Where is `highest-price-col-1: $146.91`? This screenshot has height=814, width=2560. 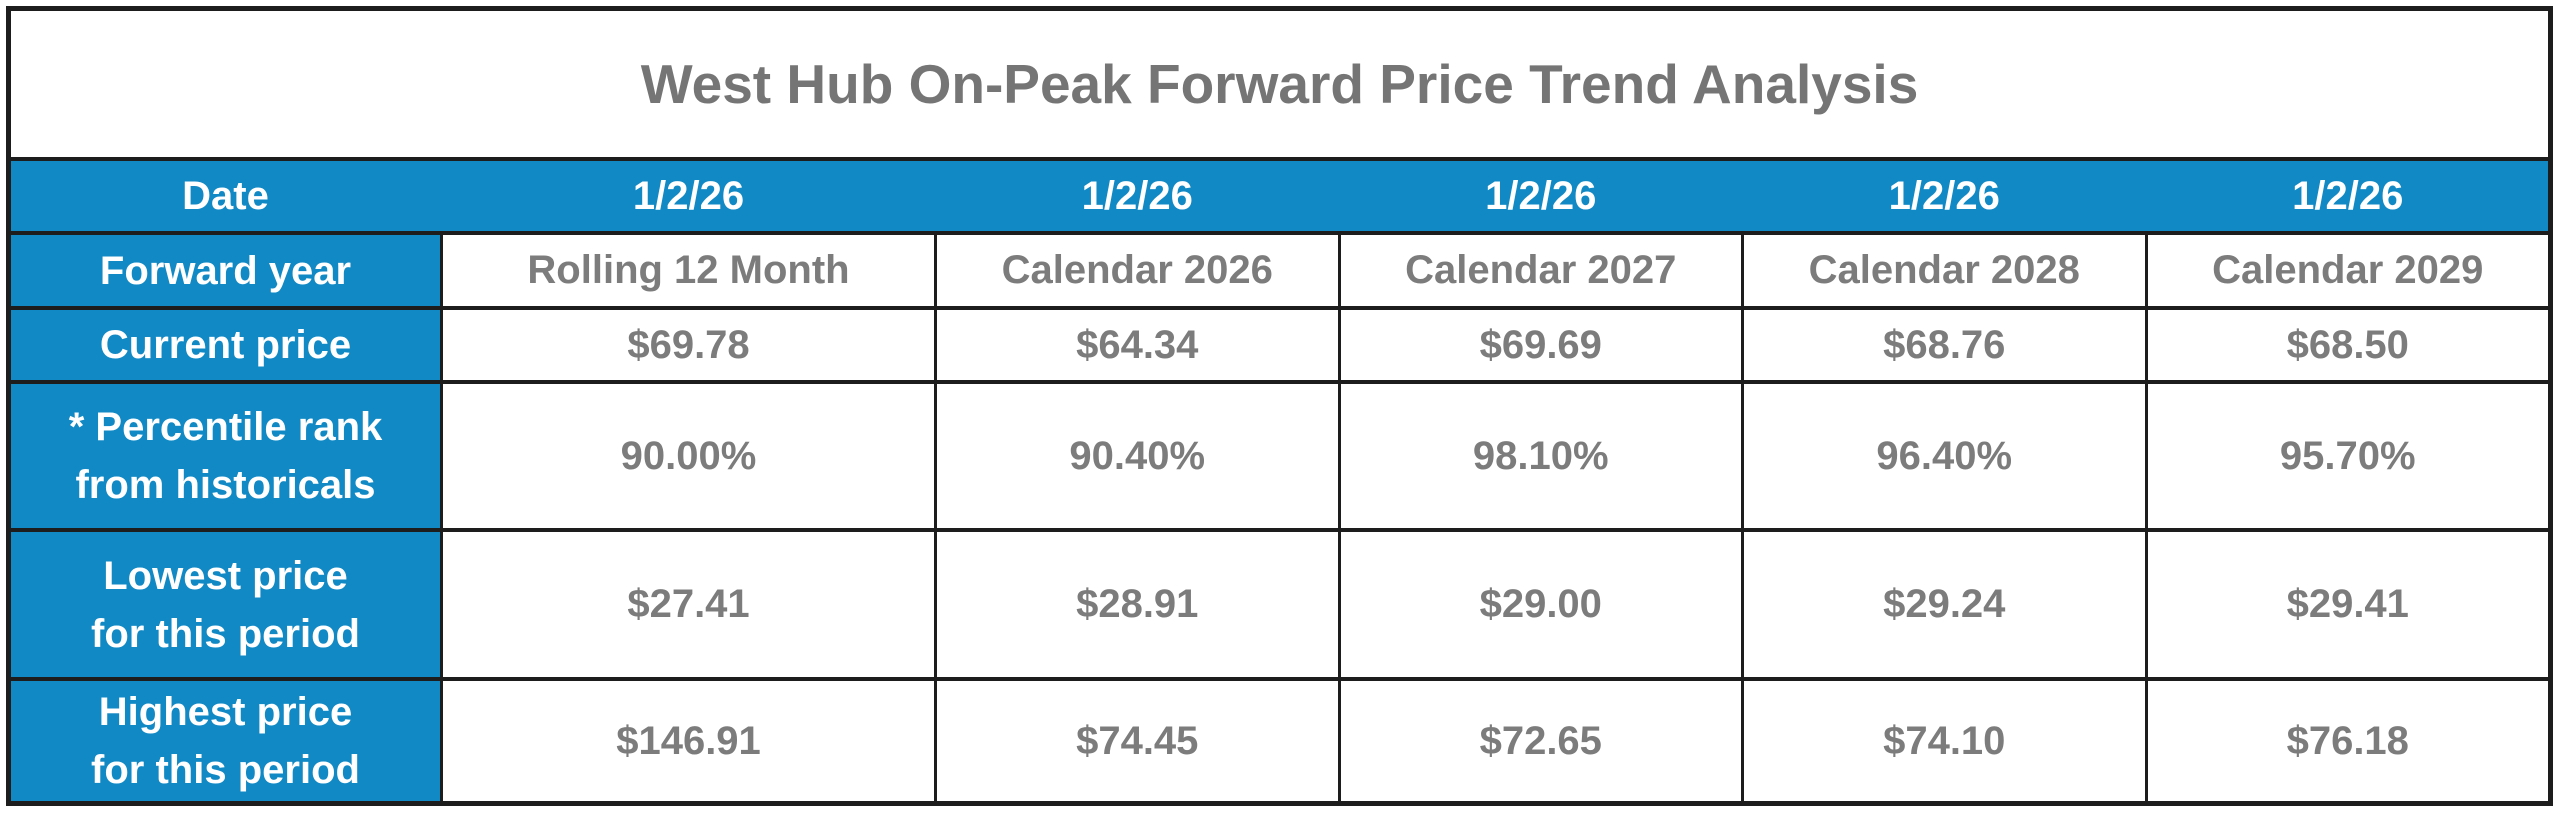 highest-price-col-1: $146.91 is located at coordinates (688, 741).